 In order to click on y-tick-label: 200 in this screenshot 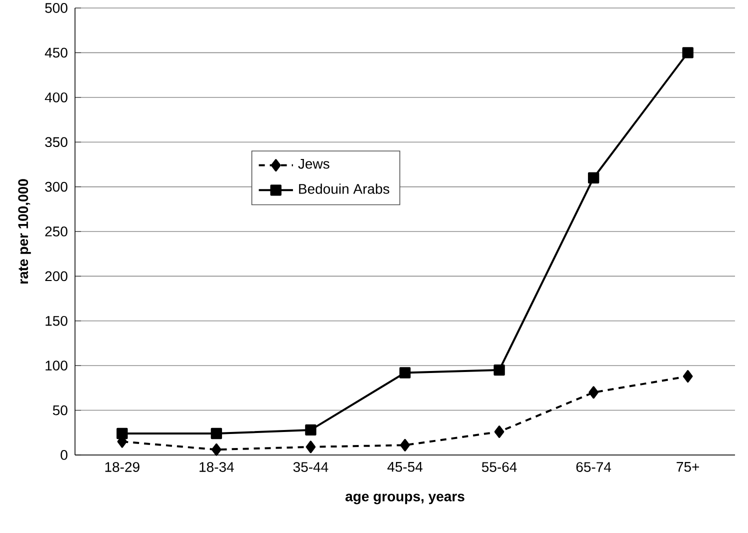, I will do `click(56, 276)`.